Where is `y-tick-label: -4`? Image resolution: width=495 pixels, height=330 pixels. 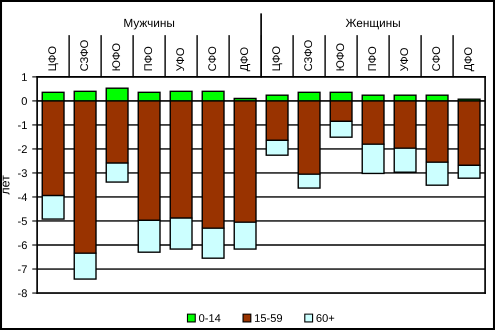 y-tick-label: -4 is located at coordinates (23, 197).